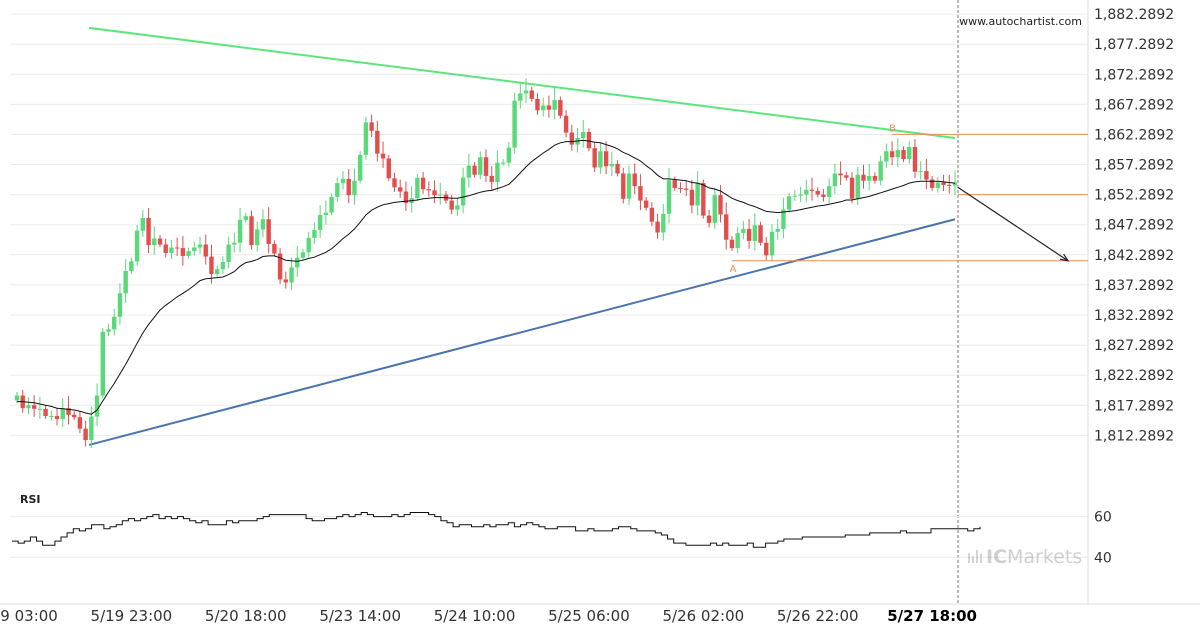  I want to click on brand-watermark: ICMarkets, so click(1025, 557).